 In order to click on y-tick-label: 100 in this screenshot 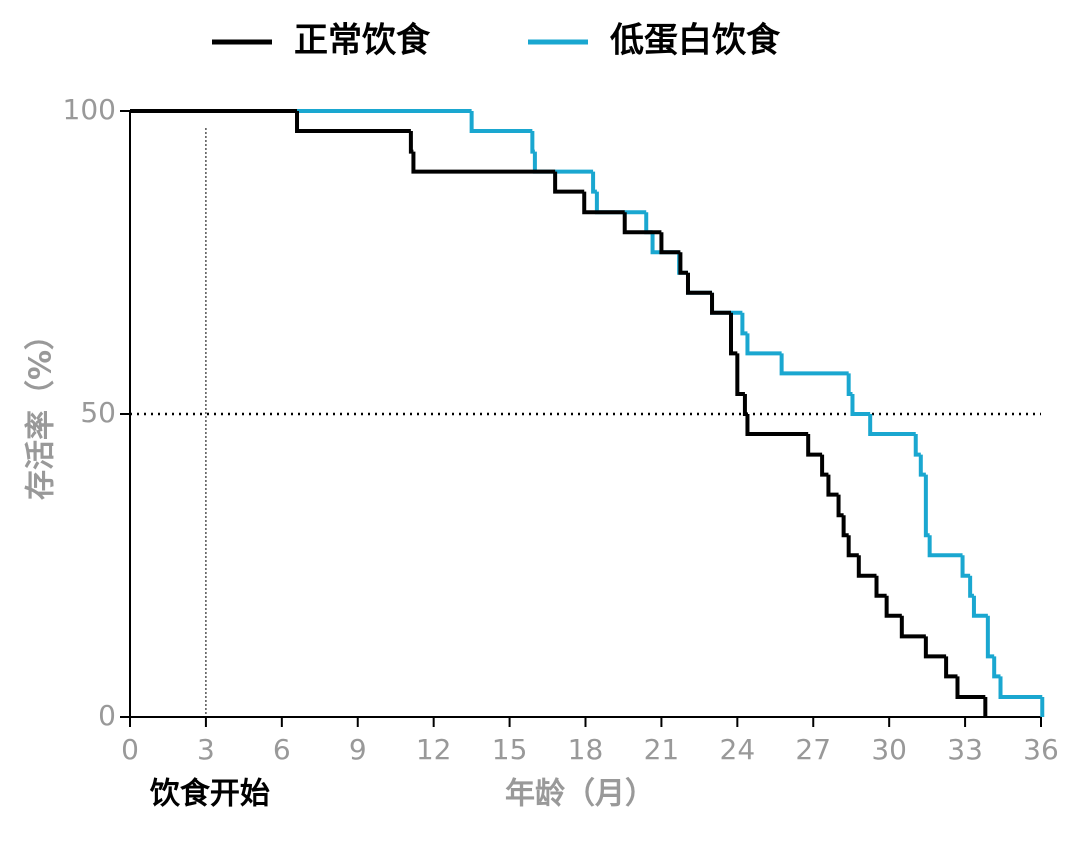, I will do `click(89, 109)`.